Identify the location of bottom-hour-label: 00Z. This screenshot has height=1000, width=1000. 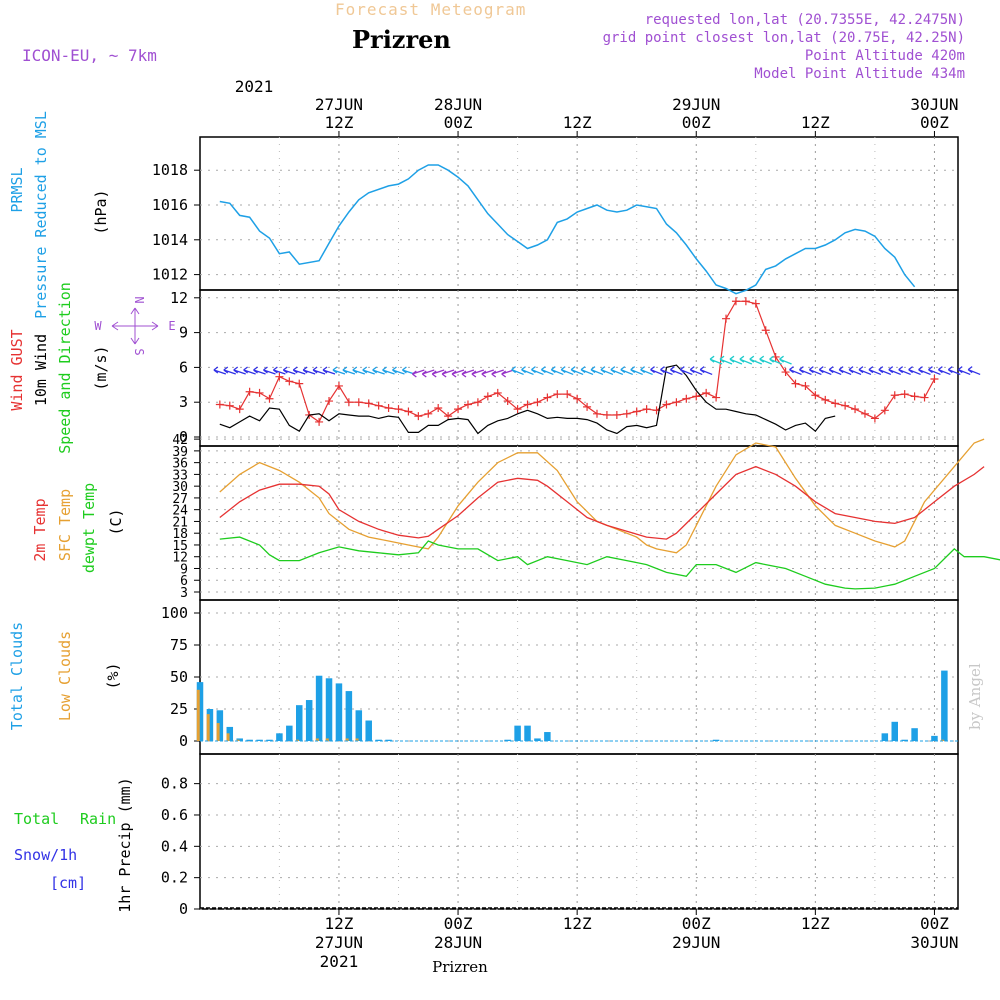
(696, 923).